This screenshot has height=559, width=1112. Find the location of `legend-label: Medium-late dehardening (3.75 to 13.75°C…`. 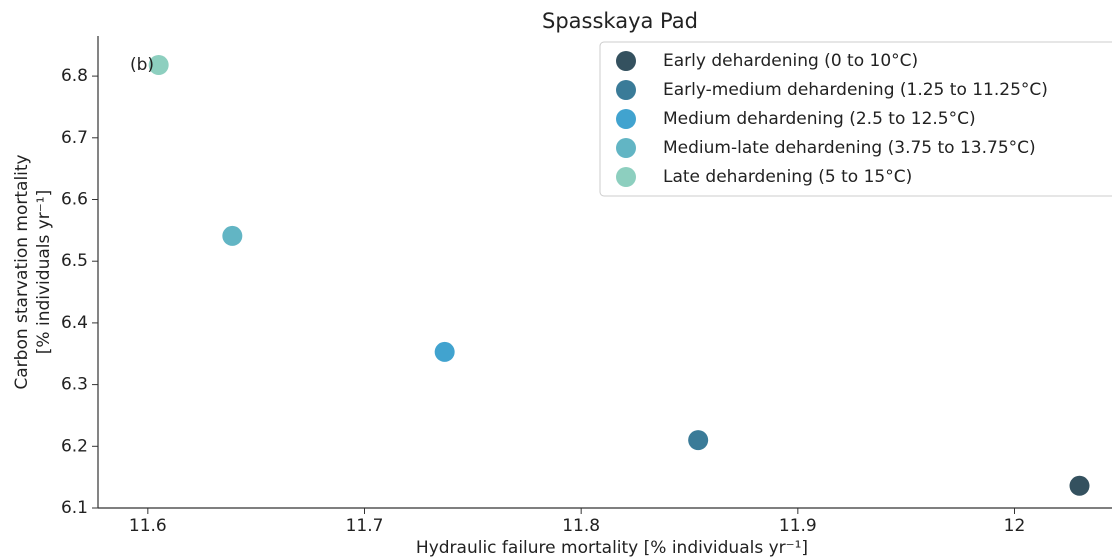

legend-label: Medium-late dehardening (3.75 to 13.75°C… is located at coordinates (849, 148).